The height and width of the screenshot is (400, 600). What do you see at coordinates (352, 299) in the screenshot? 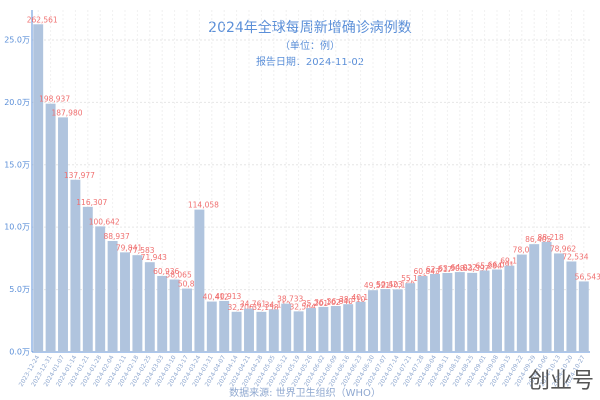
I see `value-label: 38,310` at bounding box center [352, 299].